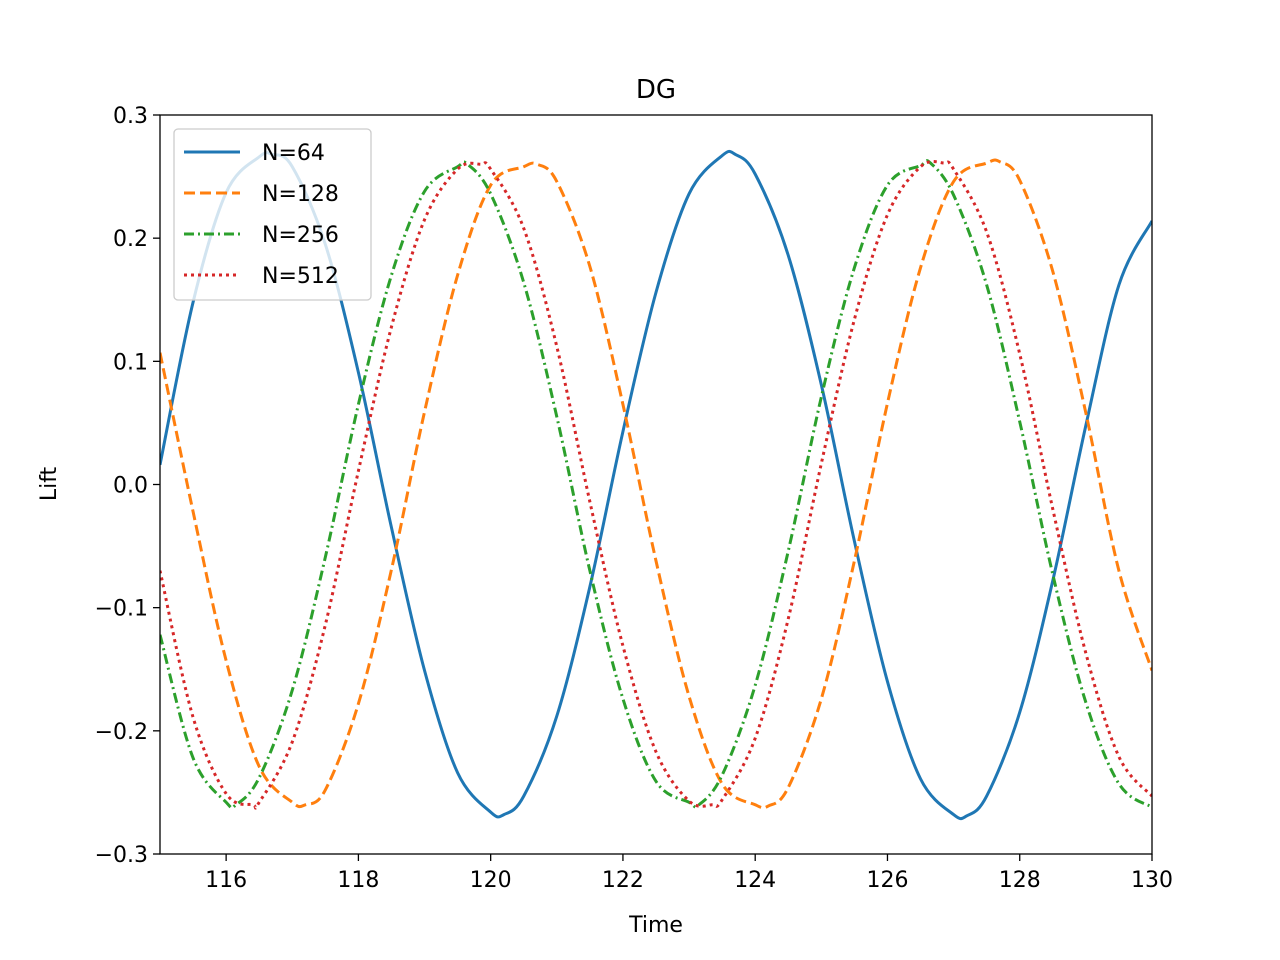  I want to click on x-tick-label: 130, so click(1152, 880).